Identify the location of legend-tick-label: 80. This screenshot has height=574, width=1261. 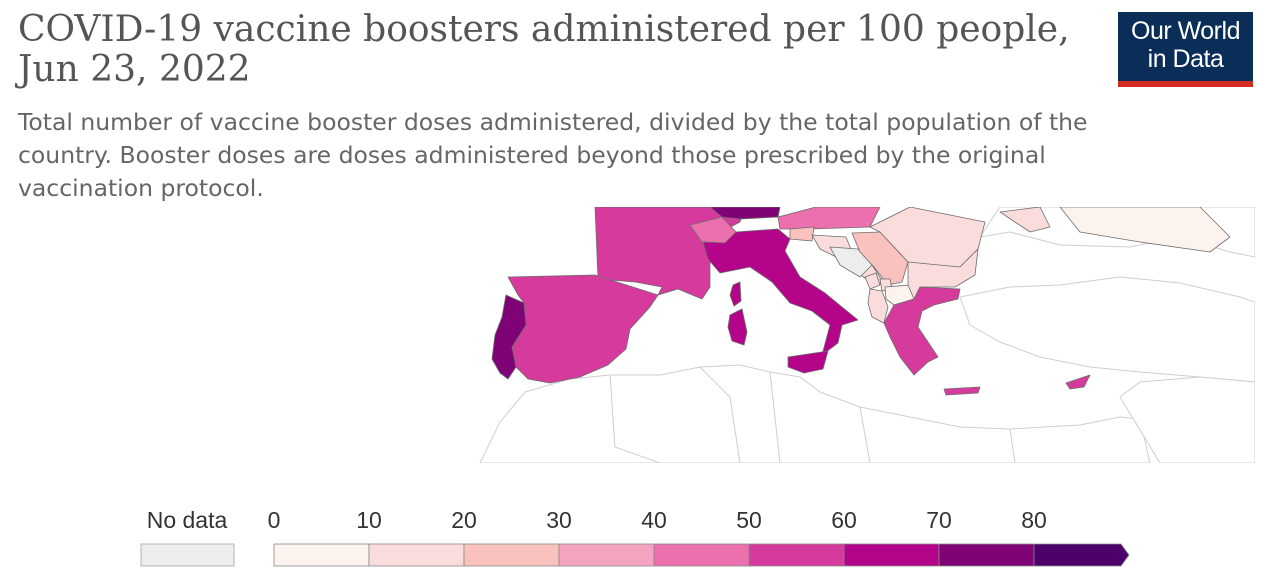
(1034, 520).